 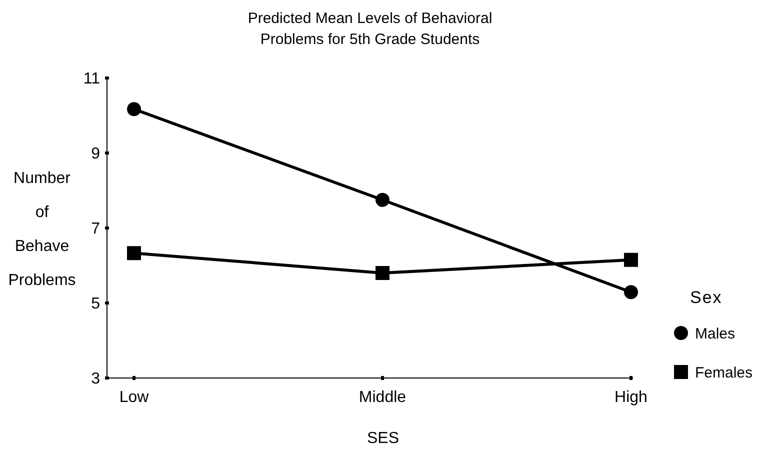 What do you see at coordinates (95, 379) in the screenshot?
I see `y-tick-label: 3` at bounding box center [95, 379].